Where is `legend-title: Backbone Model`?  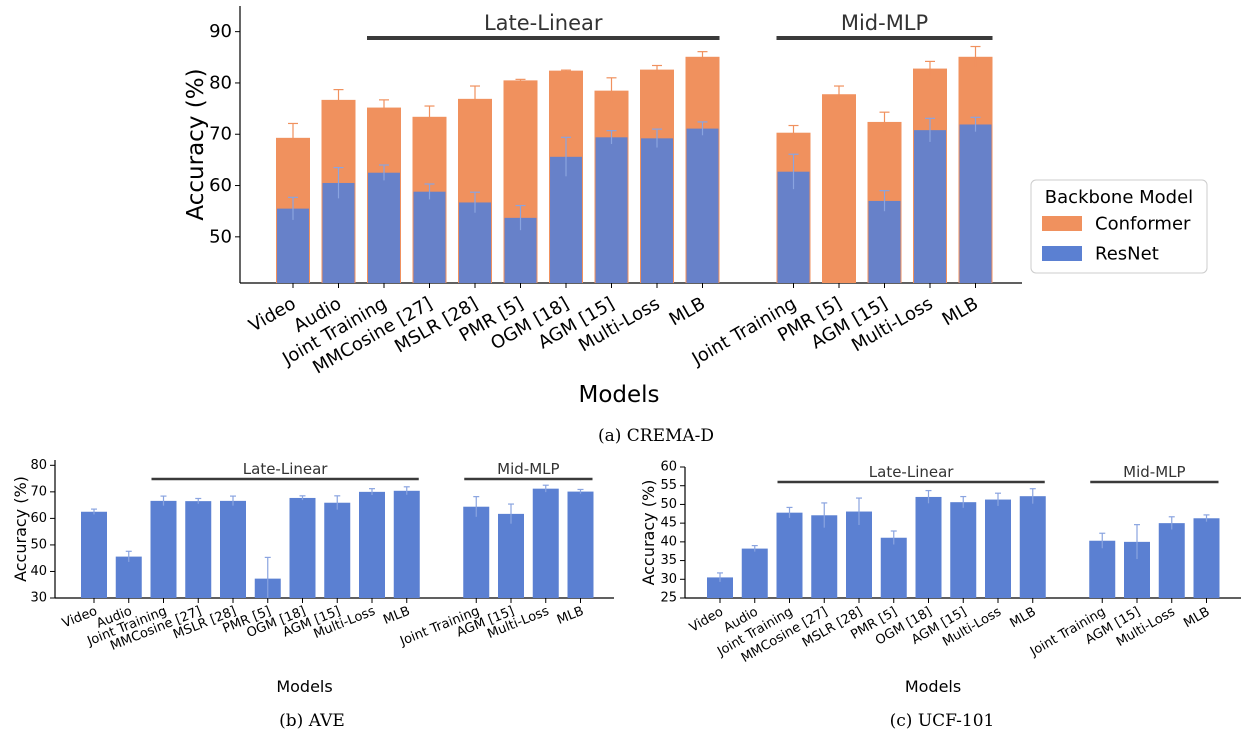
legend-title: Backbone Model is located at coordinates (1119, 197).